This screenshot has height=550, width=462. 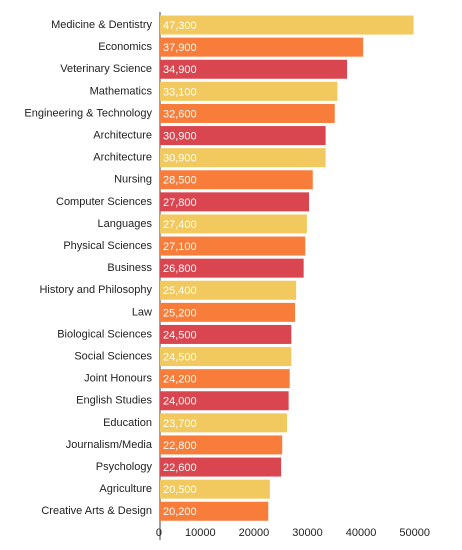 What do you see at coordinates (125, 489) in the screenshot?
I see `y-tick-label: Agriculture` at bounding box center [125, 489].